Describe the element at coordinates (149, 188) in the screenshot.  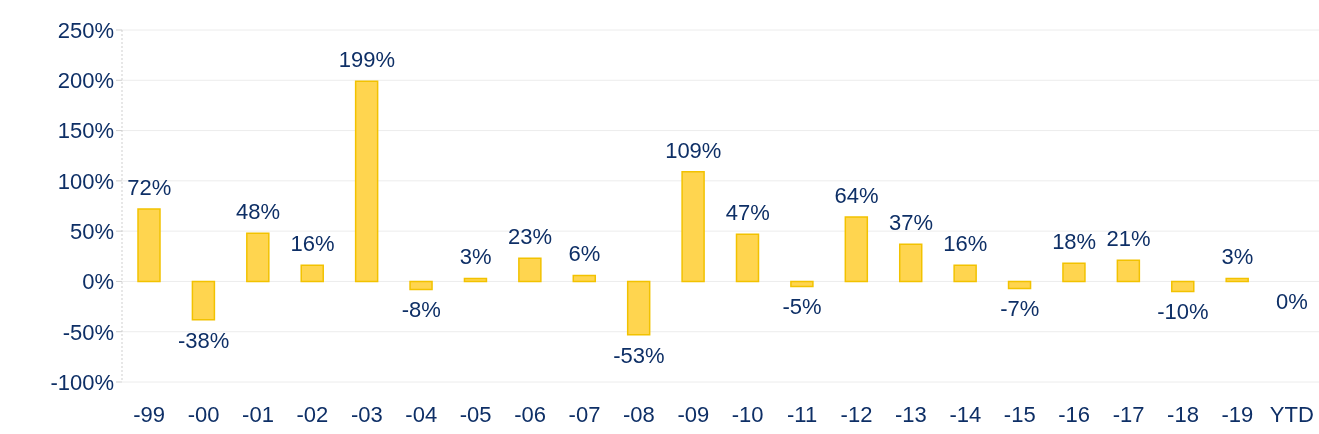
I see `data-label: 72%` at that location.